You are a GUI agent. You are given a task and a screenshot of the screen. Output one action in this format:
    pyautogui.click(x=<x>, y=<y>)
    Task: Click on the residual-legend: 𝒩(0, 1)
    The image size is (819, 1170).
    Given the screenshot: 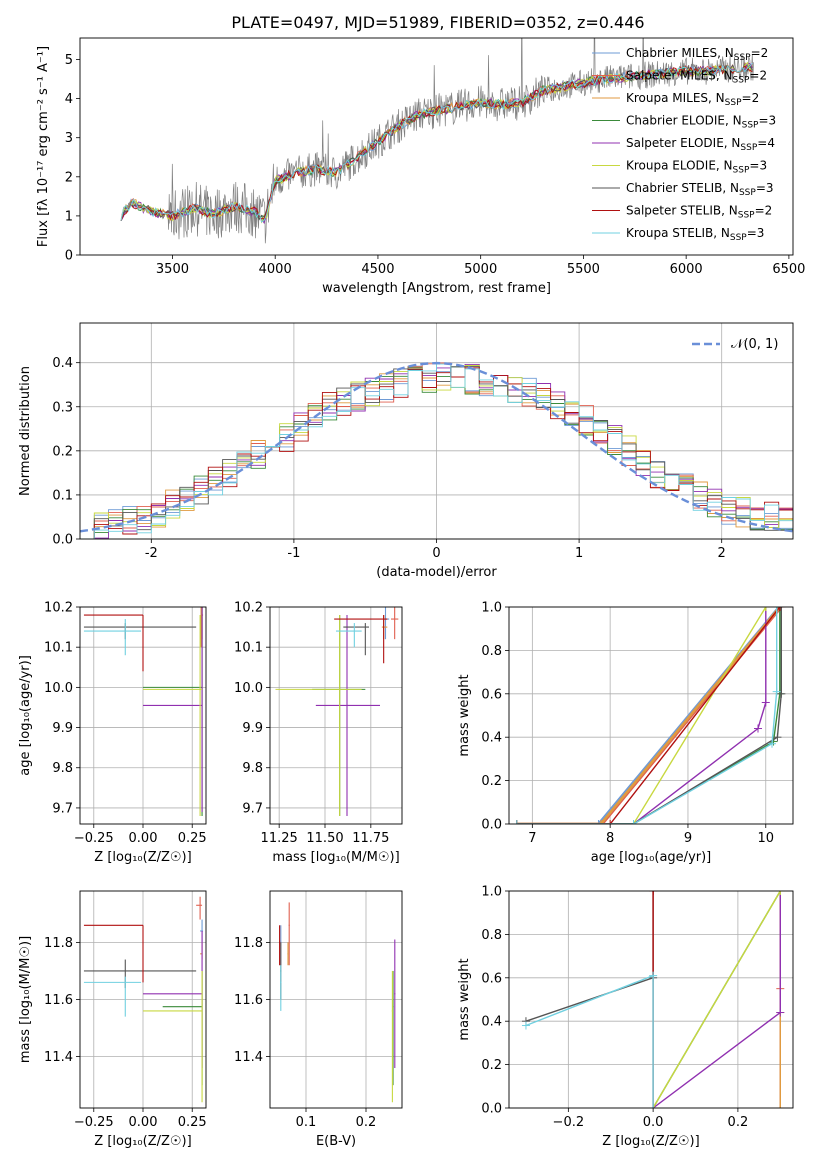 What is the action you would take?
    pyautogui.click(x=735, y=344)
    